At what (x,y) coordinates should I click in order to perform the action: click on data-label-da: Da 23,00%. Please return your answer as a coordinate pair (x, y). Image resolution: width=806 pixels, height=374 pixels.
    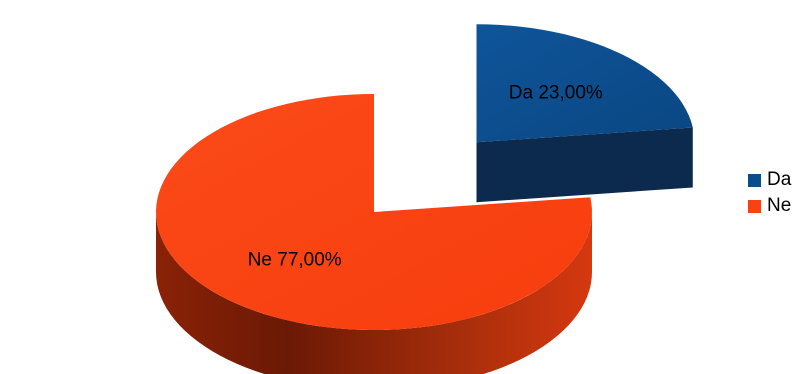
    Looking at the image, I should click on (556, 93).